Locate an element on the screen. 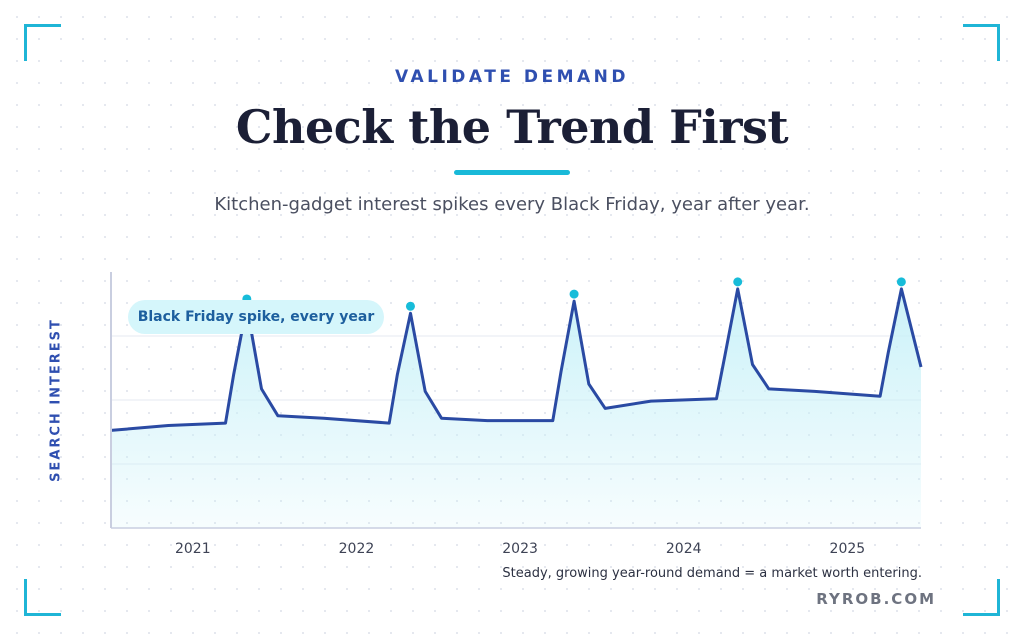 This screenshot has height=640, width=1024. brand-label: RYROB.COM is located at coordinates (876, 599).